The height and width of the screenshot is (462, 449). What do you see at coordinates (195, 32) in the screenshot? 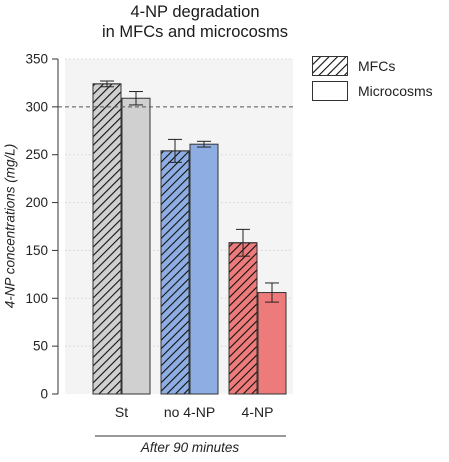
I see `chart-title-line-2: in MFCs and microcosms` at bounding box center [195, 32].